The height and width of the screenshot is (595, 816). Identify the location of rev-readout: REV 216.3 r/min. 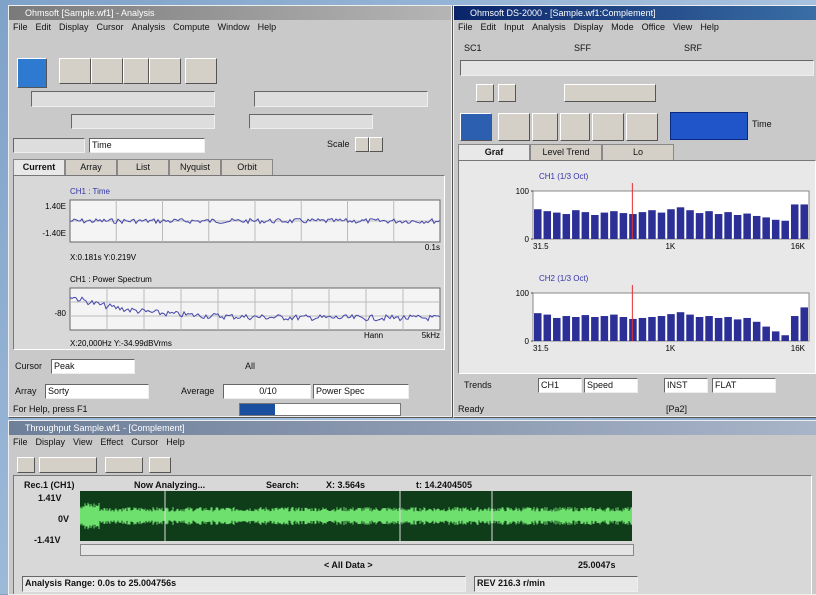
(556, 584).